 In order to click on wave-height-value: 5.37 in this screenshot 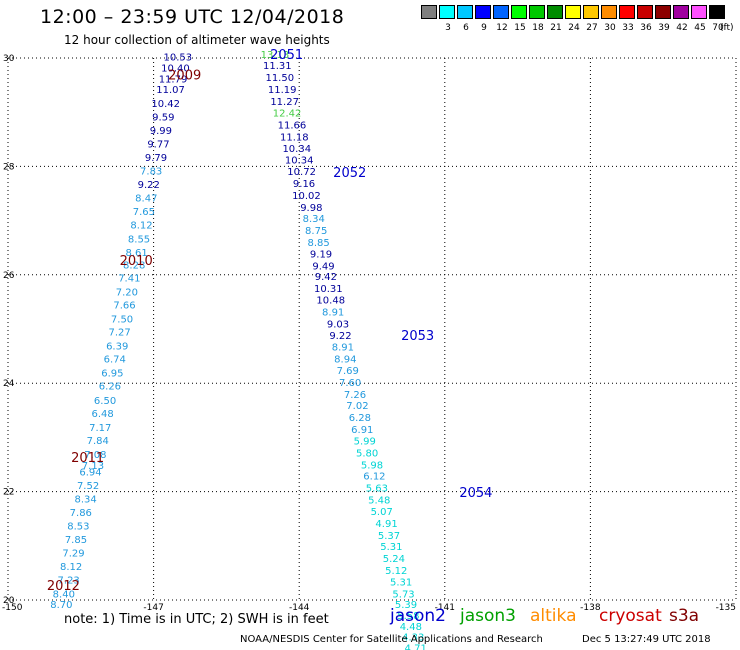, I will do `click(389, 536)`.